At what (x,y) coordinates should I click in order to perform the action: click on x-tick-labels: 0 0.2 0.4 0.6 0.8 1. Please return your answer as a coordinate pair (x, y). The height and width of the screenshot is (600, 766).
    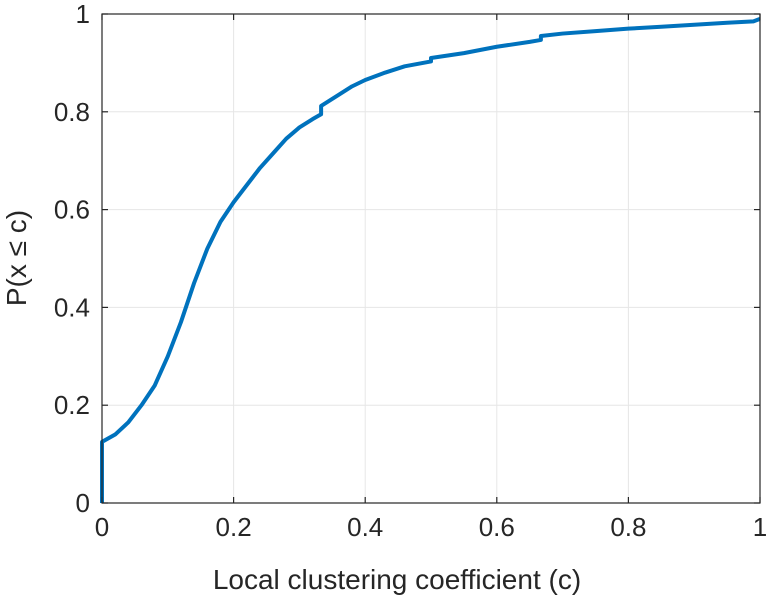
    Looking at the image, I should click on (430, 527).